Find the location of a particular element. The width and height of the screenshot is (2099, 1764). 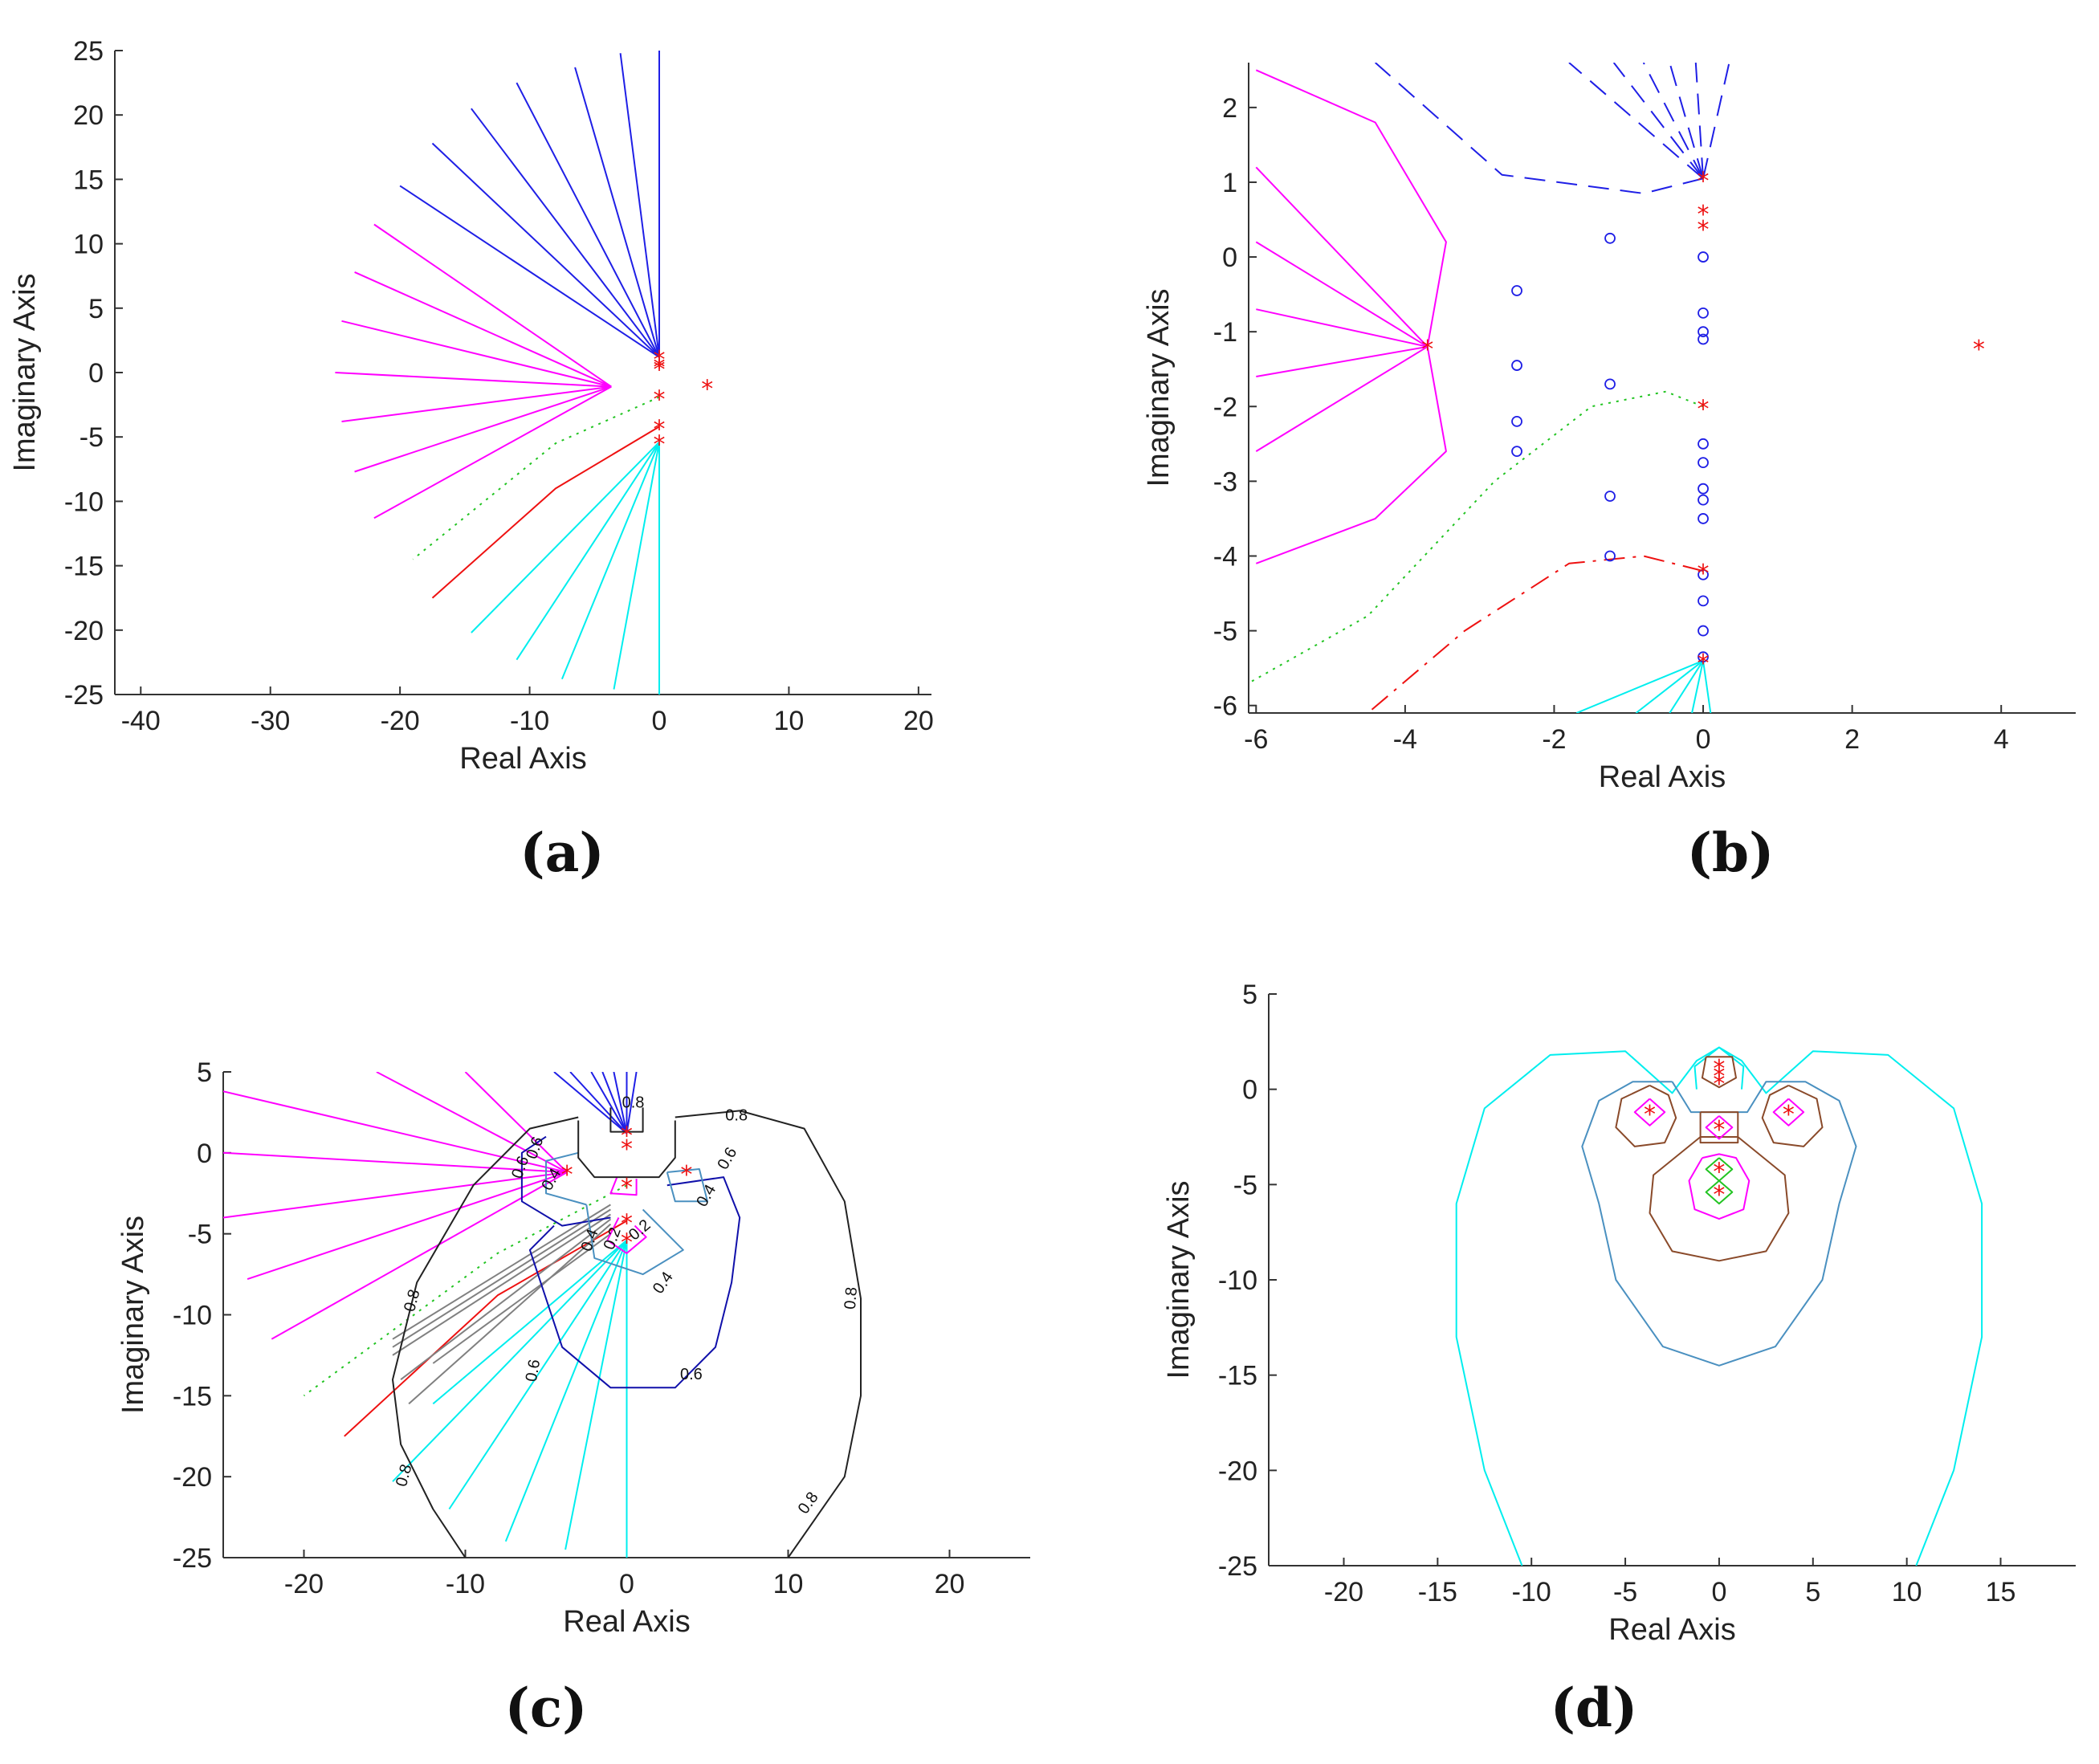

y-tick-label: 0 is located at coordinates (1230, 257).